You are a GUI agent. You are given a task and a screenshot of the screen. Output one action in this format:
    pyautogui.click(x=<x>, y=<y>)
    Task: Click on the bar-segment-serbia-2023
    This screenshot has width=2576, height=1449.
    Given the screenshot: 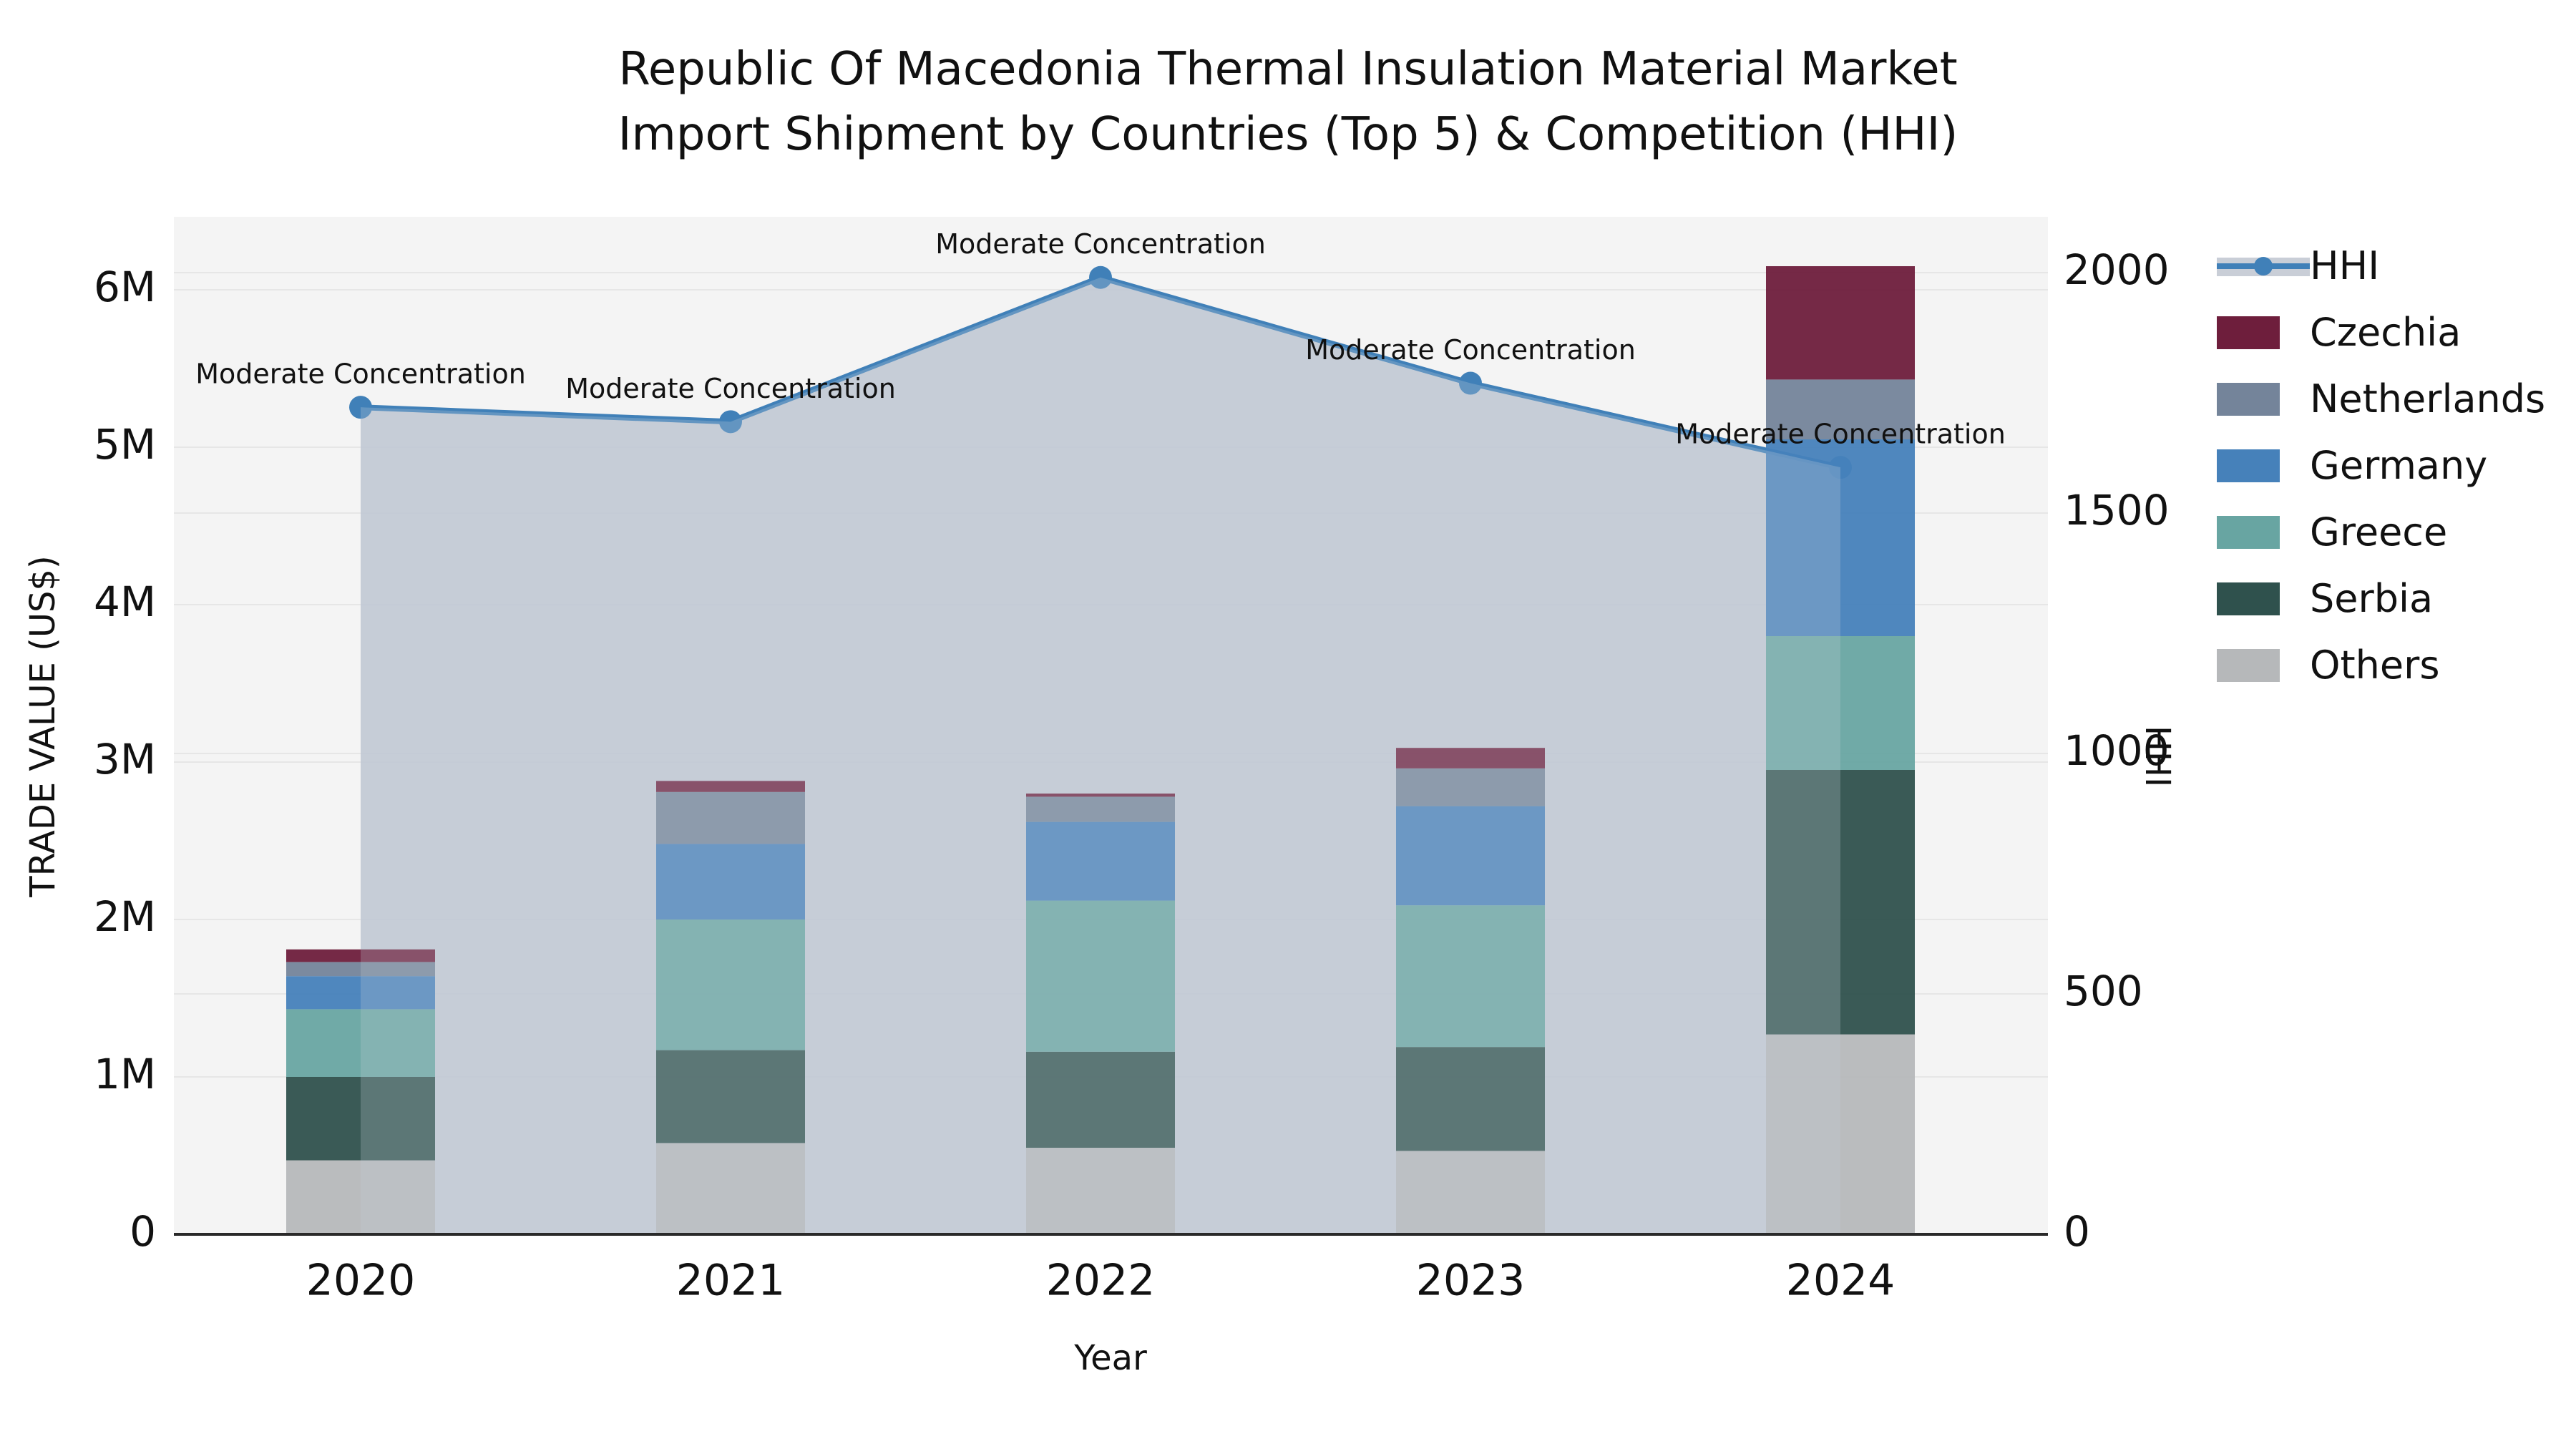 What is the action you would take?
    pyautogui.click(x=1470, y=1099)
    